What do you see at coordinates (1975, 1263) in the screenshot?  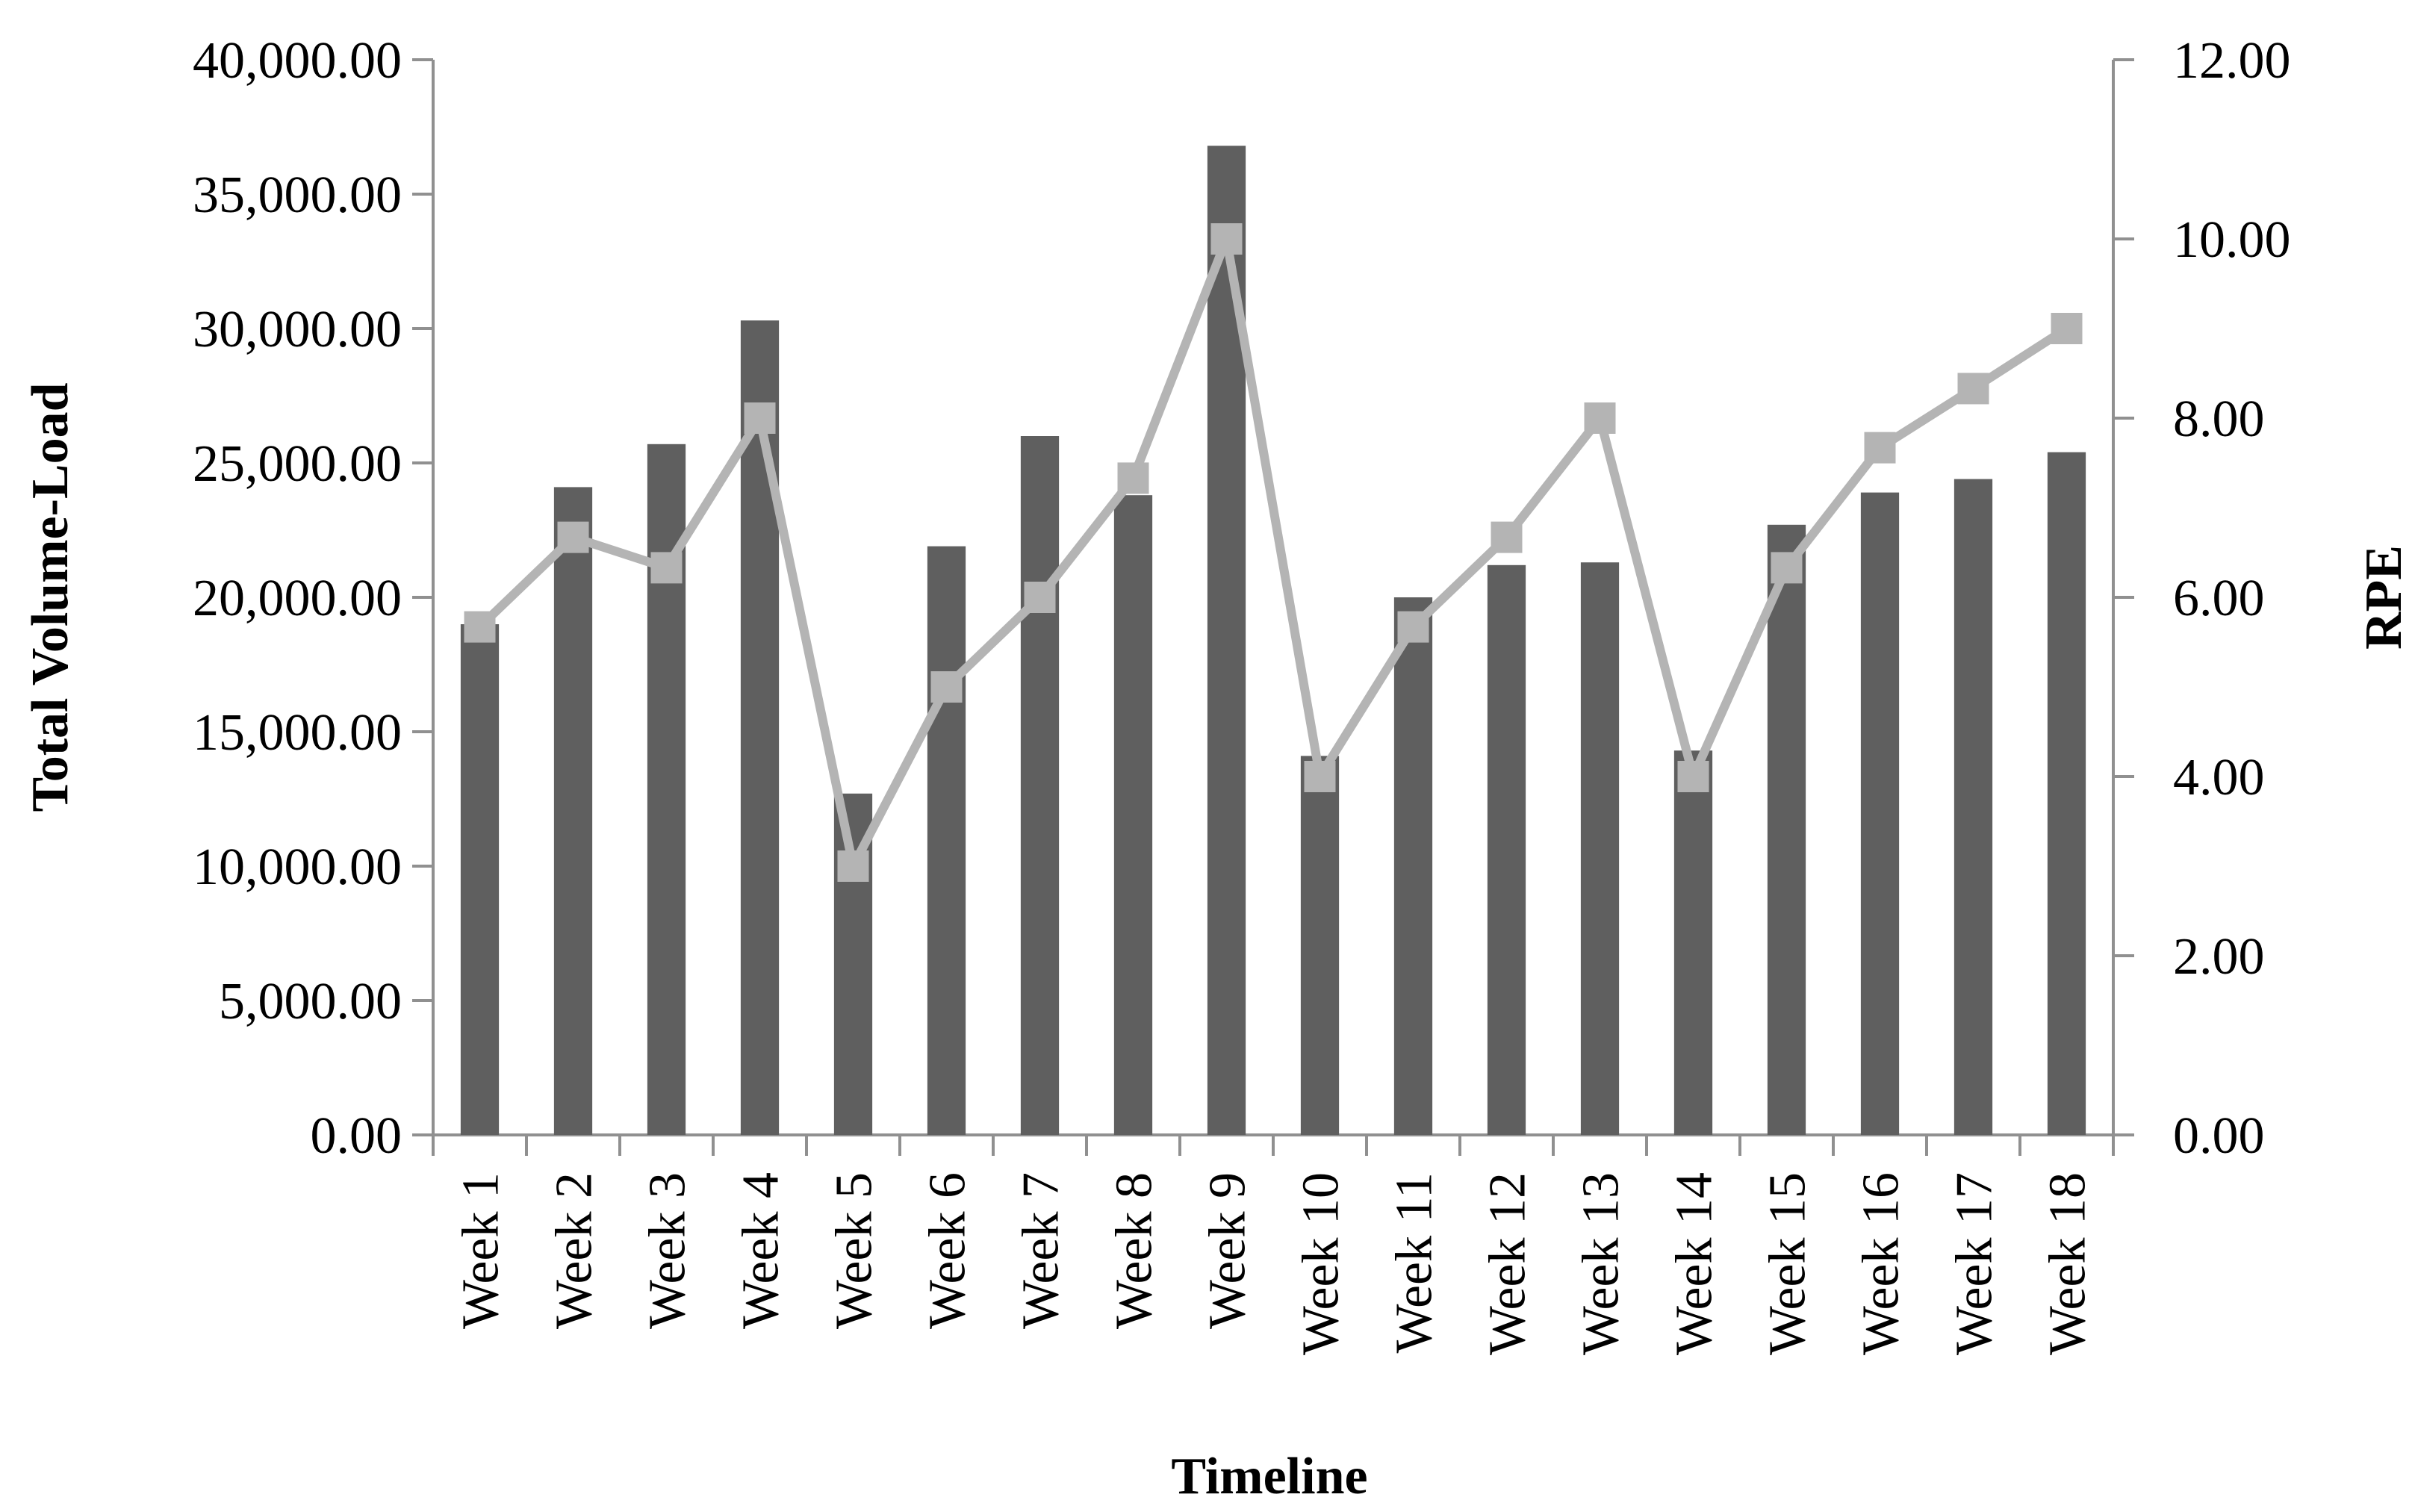 I see `x-tick-label: Week 17` at bounding box center [1975, 1263].